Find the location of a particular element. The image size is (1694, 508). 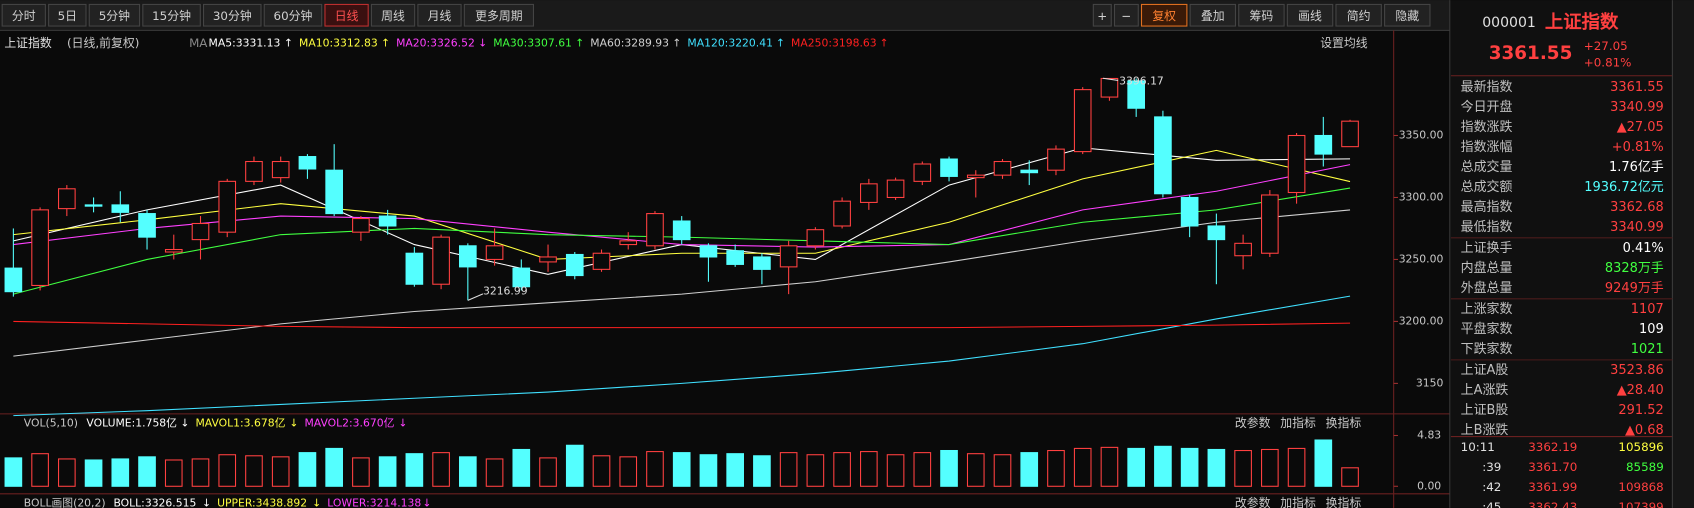

tool-label: 画线 is located at coordinates (1310, 16).